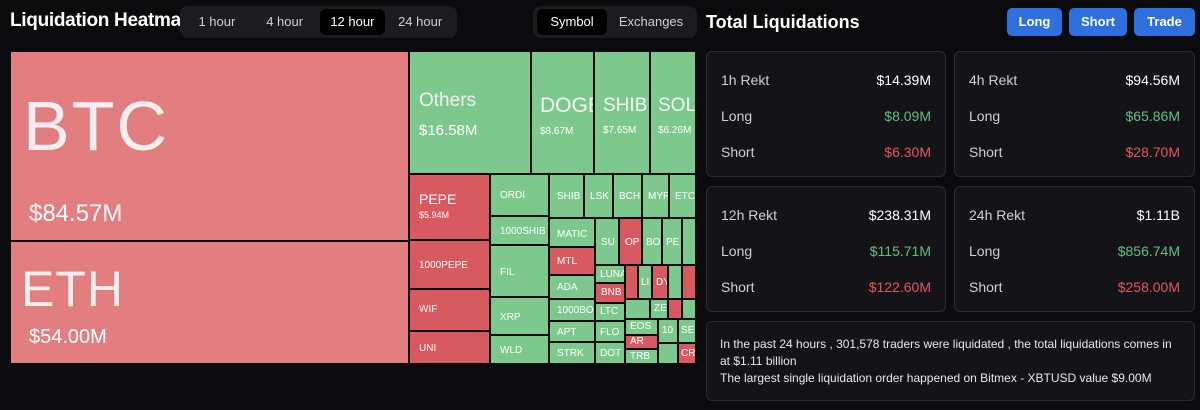 The image size is (1200, 410). I want to click on tile-pepe-value: $5.94M, so click(434, 215).